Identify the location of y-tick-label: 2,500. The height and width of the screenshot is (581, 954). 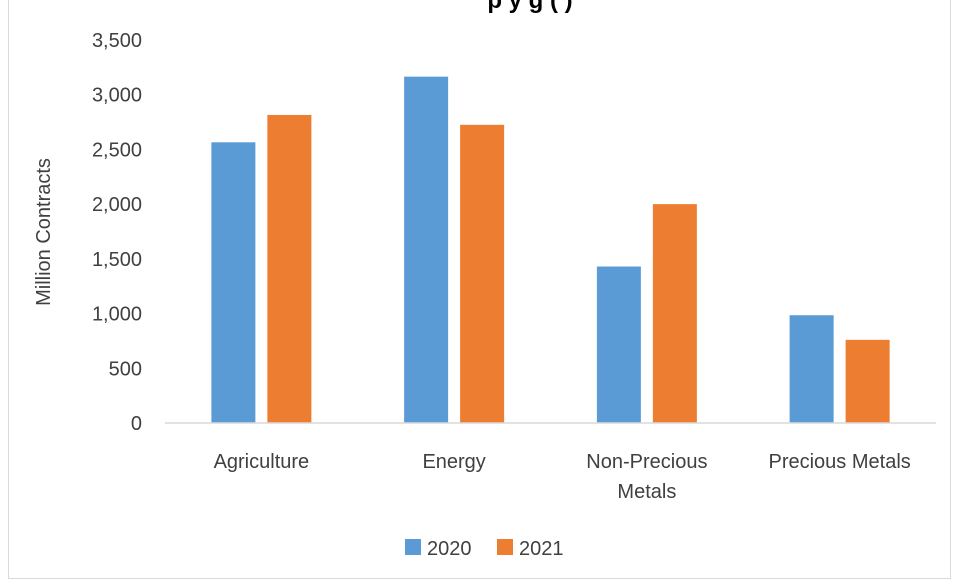
(117, 150).